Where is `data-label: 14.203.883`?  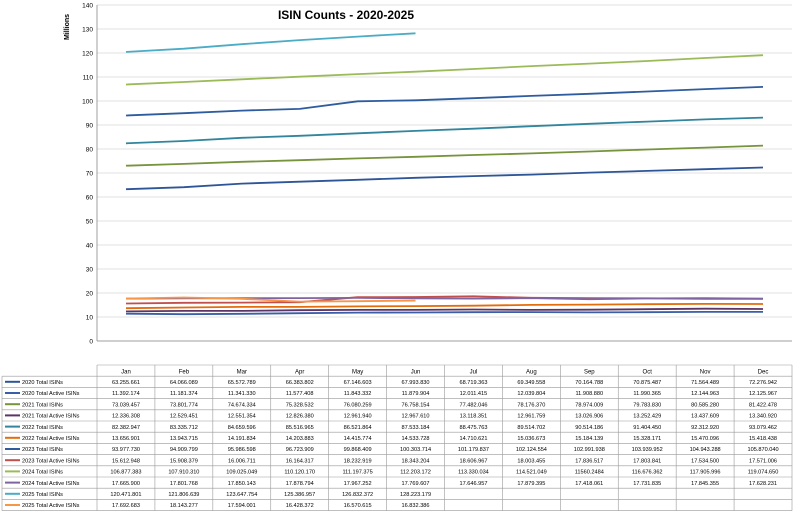 data-label: 14.203.883 is located at coordinates (300, 439).